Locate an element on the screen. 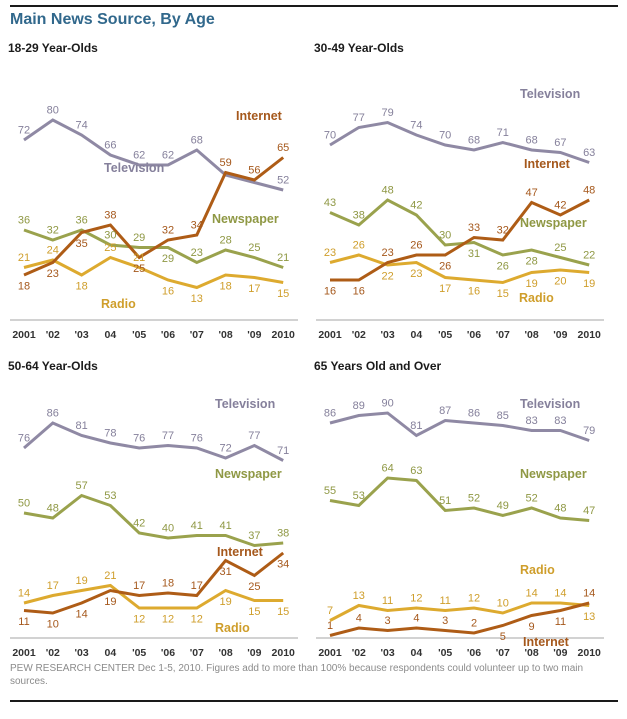 This screenshot has height=719, width=627. point-label-internet: 26 is located at coordinates (445, 267).